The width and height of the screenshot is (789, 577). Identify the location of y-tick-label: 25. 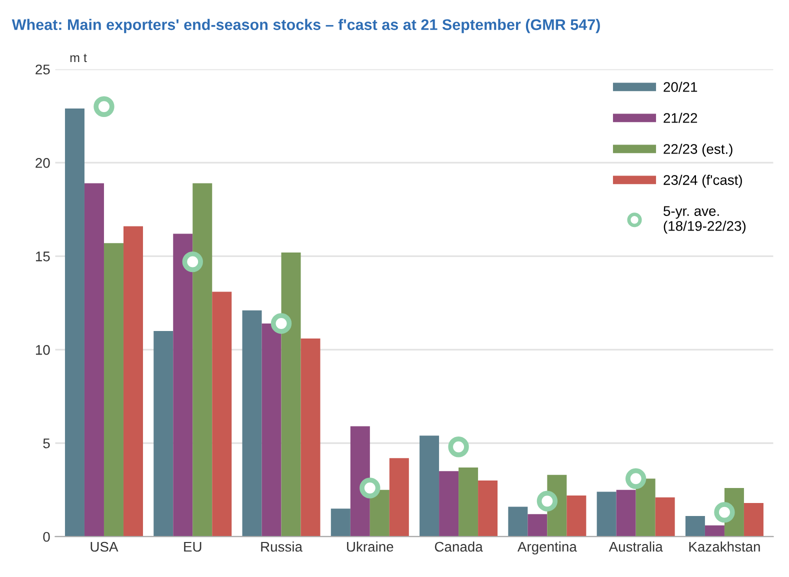
(43, 69).